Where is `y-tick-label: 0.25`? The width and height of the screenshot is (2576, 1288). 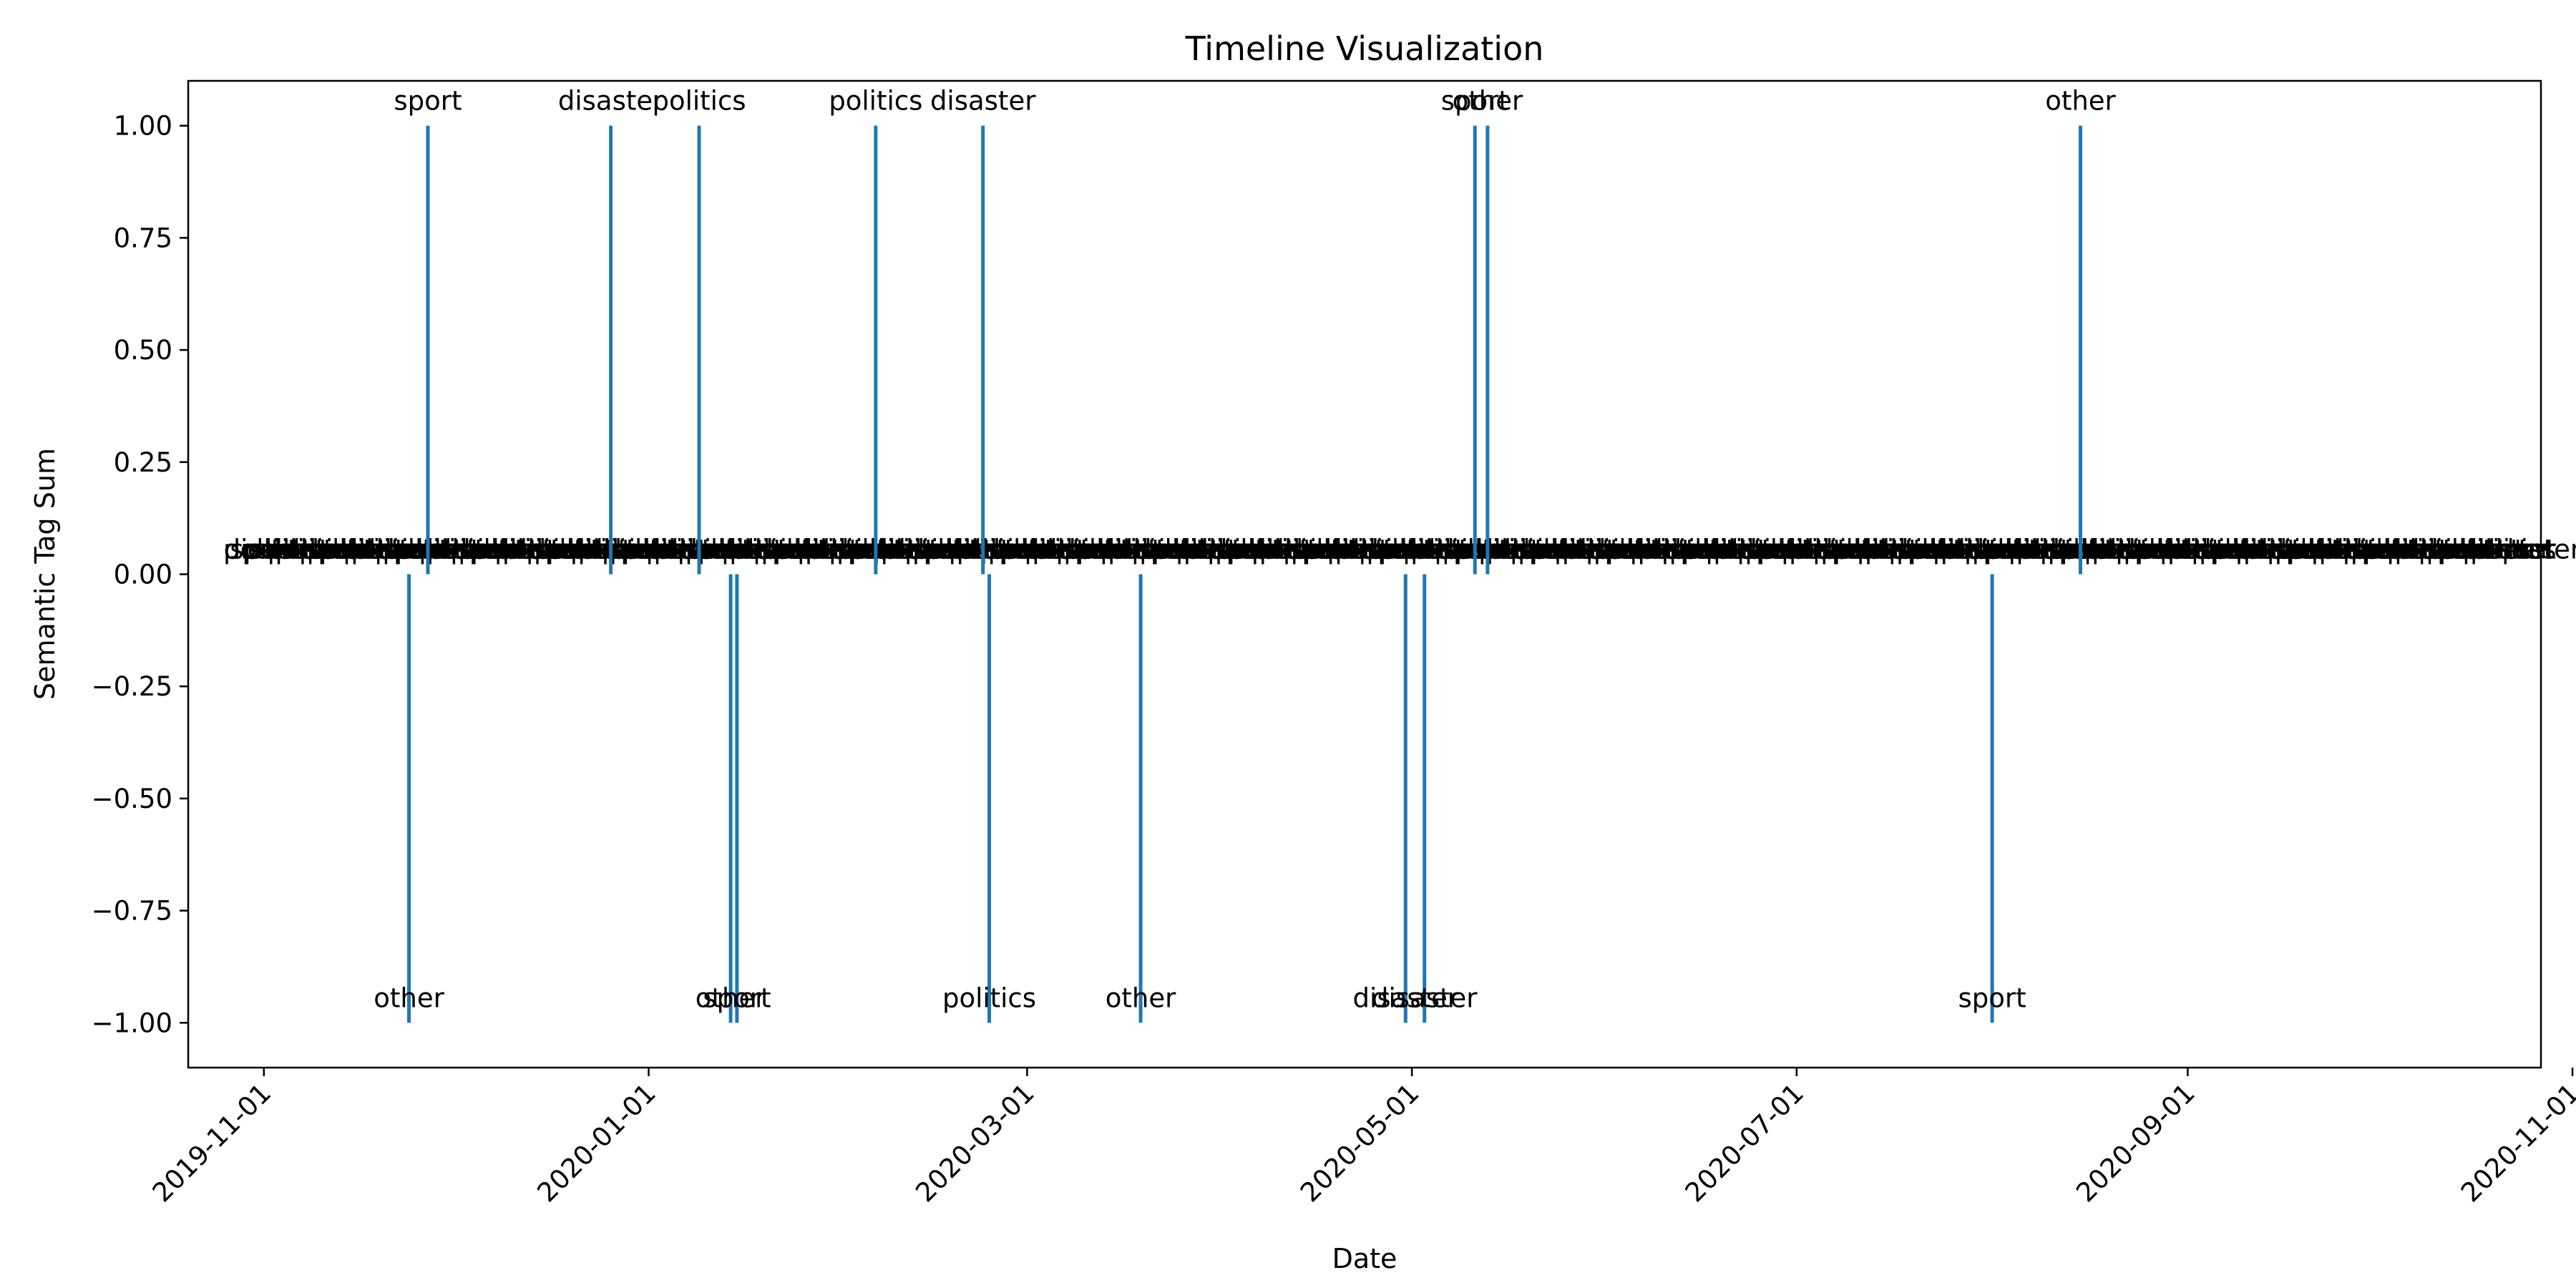
y-tick-label: 0.25 is located at coordinates (143, 462).